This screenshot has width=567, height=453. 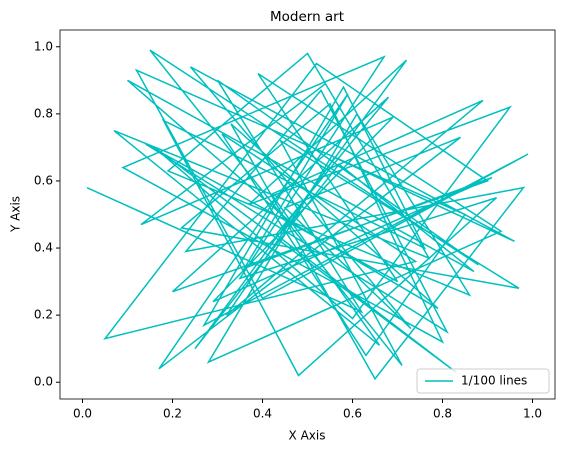 What do you see at coordinates (43, 248) in the screenshot?
I see `y-tick-label: 0.4` at bounding box center [43, 248].